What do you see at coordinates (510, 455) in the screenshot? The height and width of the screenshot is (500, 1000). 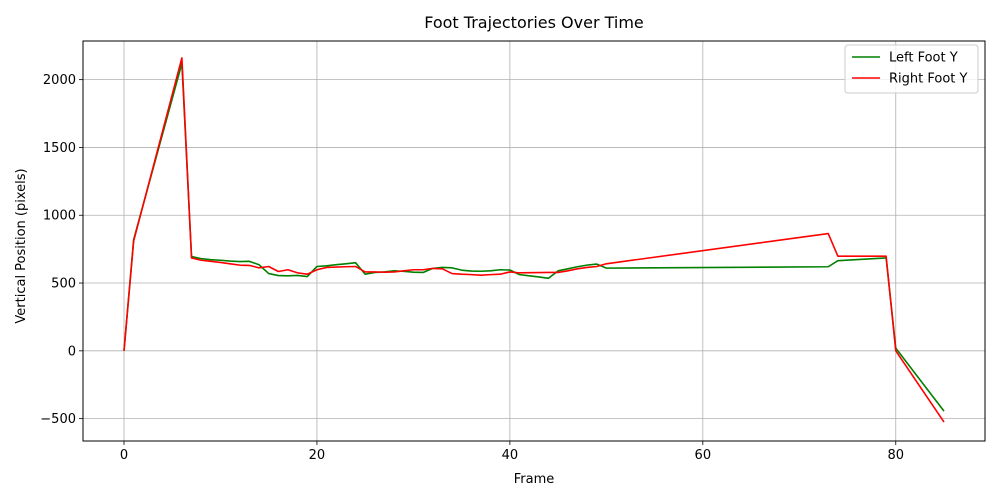 I see `x-tick-label: 40` at bounding box center [510, 455].